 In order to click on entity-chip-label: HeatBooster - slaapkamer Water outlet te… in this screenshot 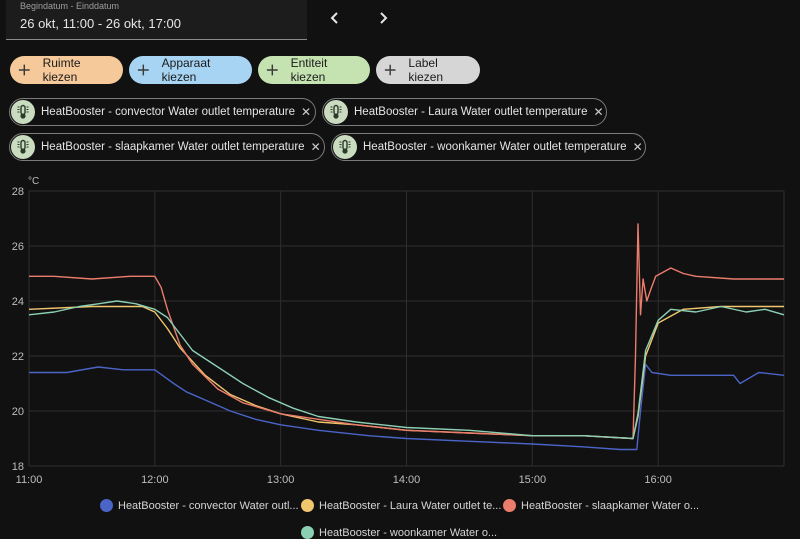, I will do `click(173, 147)`.